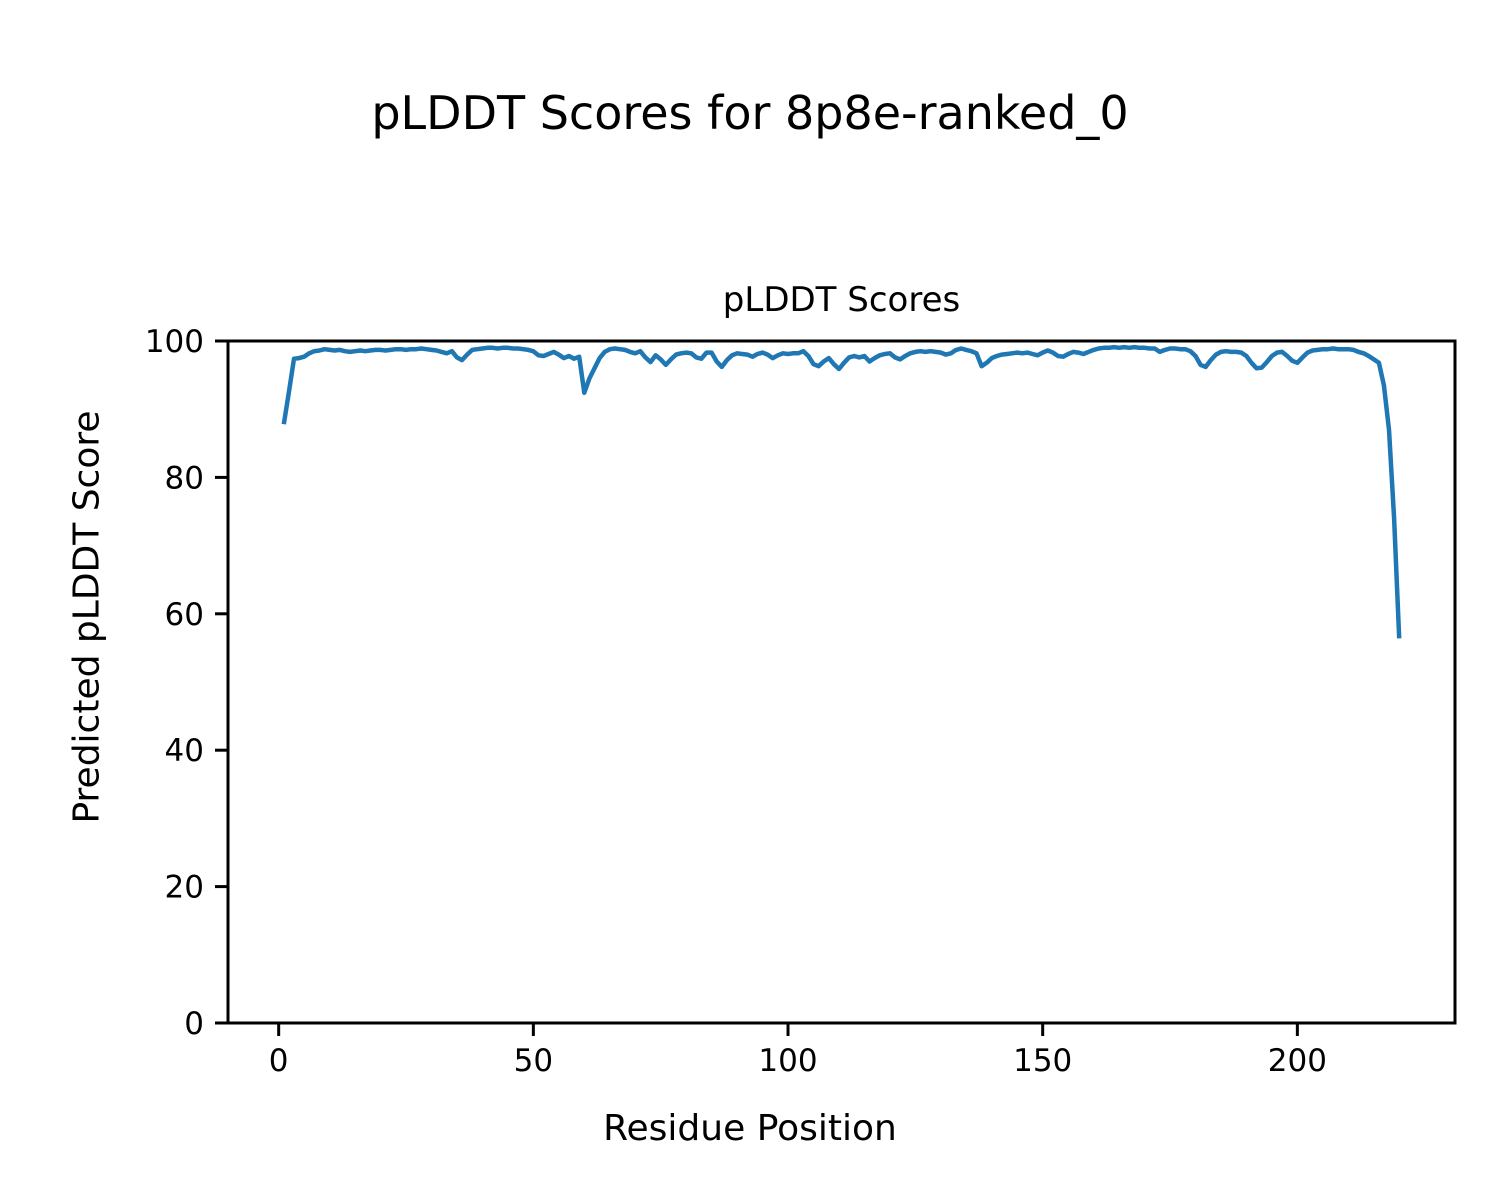  Describe the element at coordinates (841, 300) in the screenshot. I see `axes-title: pLDDT Scores` at that location.